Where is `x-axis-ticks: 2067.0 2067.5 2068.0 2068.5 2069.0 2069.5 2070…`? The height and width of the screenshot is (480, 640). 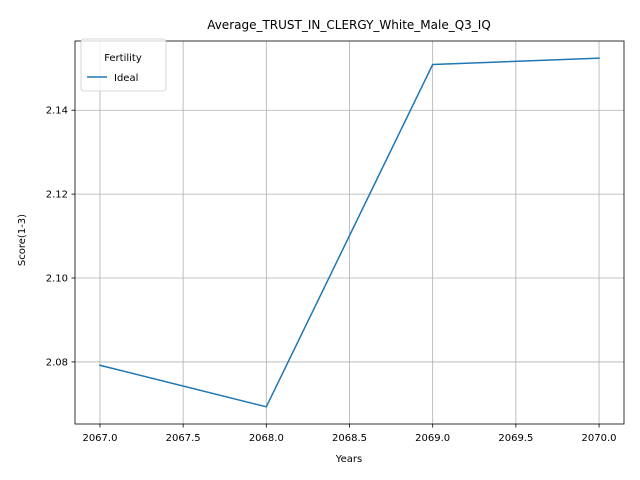 x-axis-ticks: 2067.0 2067.5 2068.0 2068.5 2069.0 2069.5 2070… is located at coordinates (349, 434).